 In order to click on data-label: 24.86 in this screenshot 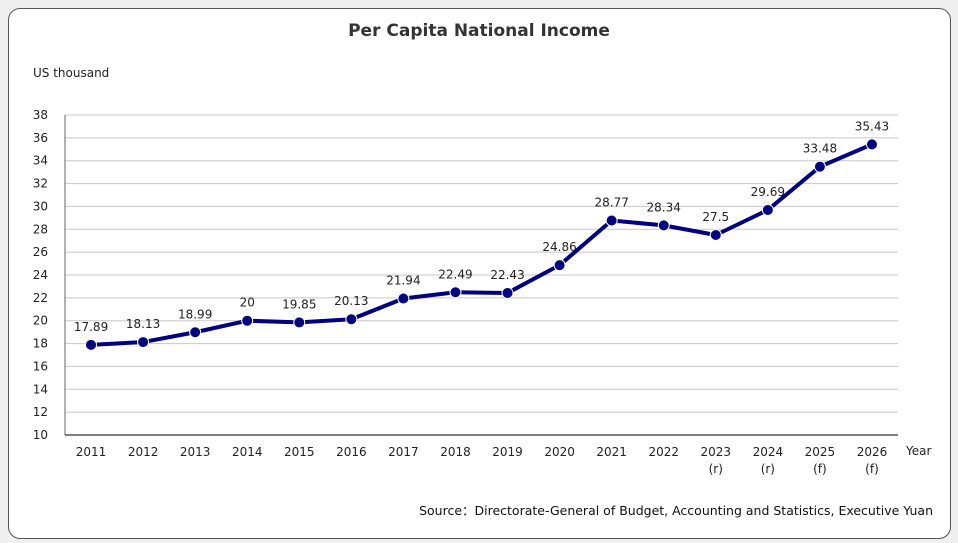, I will do `click(559, 247)`.